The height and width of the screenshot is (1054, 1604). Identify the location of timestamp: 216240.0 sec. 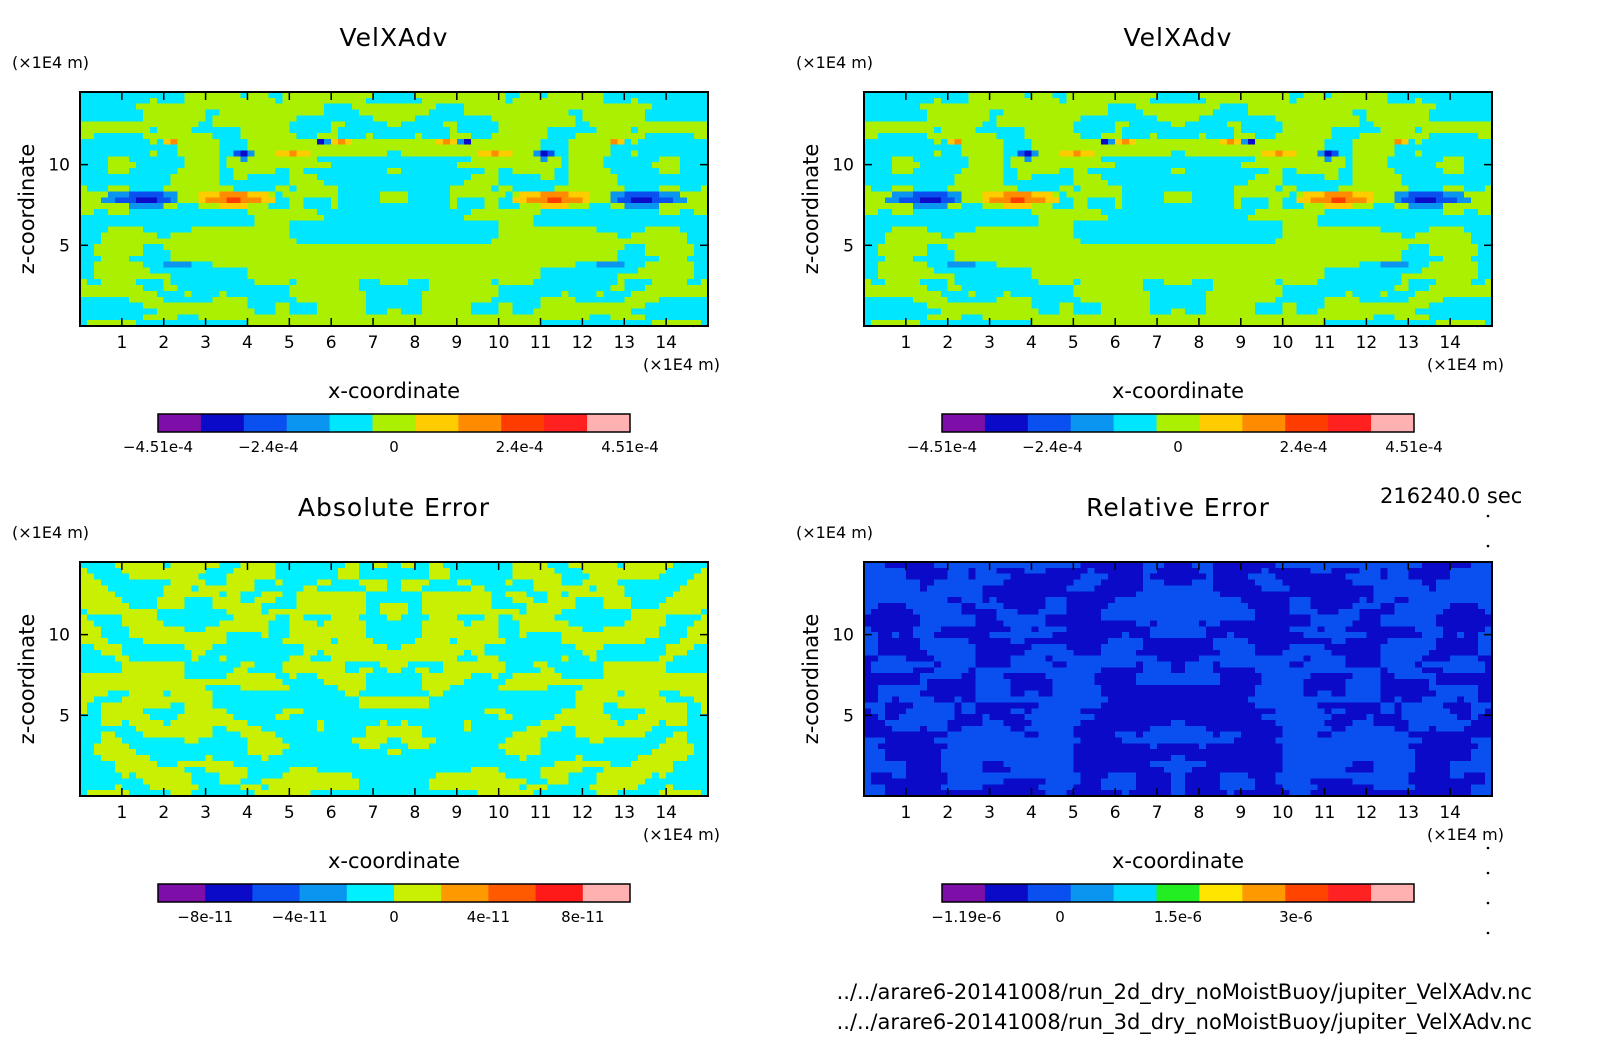
(1451, 496).